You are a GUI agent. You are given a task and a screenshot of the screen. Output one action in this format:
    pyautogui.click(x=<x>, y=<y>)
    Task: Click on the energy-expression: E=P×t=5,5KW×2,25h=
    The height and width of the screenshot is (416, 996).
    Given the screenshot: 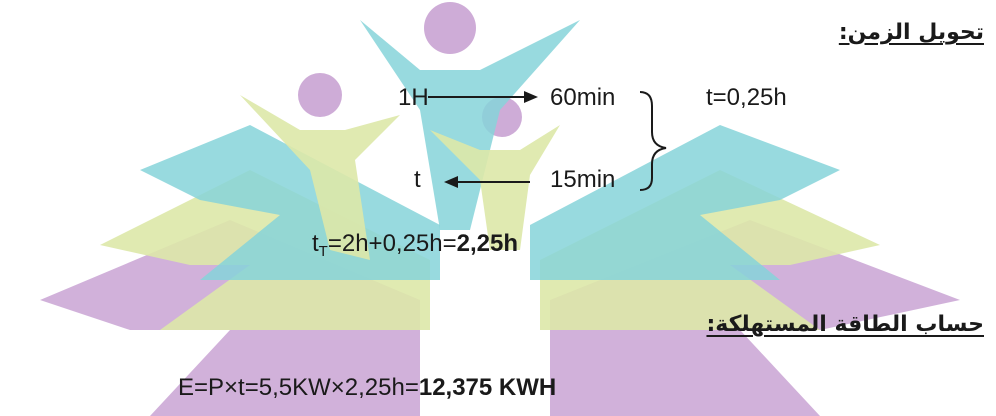 What is the action you would take?
    pyautogui.click(x=298, y=387)
    